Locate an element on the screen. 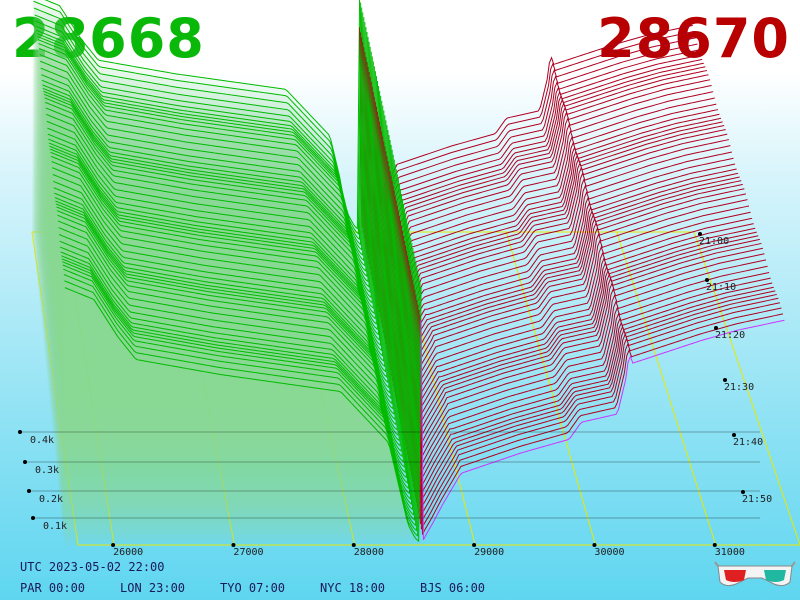 The height and width of the screenshot is (600, 800). time-tick-label: 21:50 is located at coordinates (757, 499).